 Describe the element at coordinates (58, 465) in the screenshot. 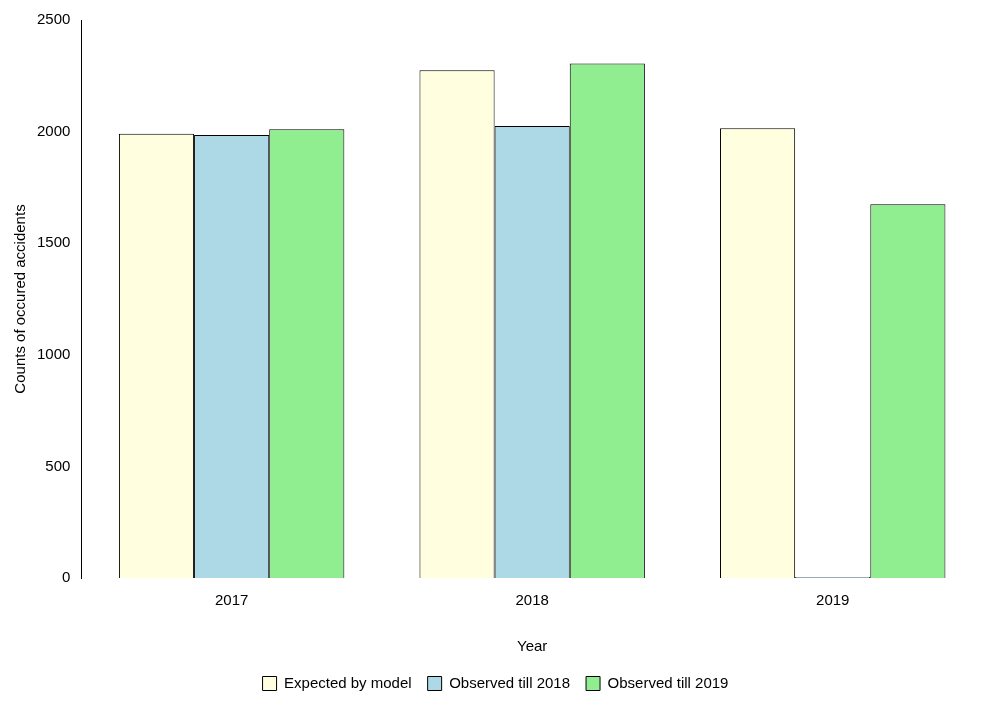

I see `y-tick-label: 500` at that location.